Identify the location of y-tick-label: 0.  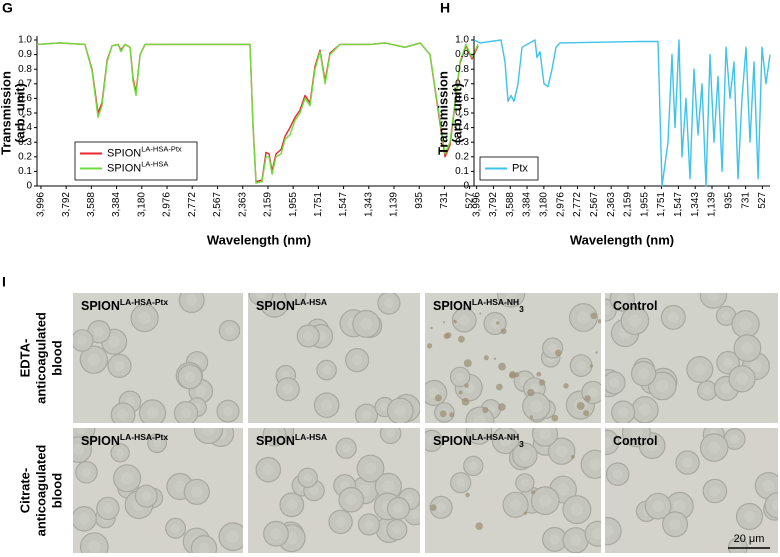
(466, 186).